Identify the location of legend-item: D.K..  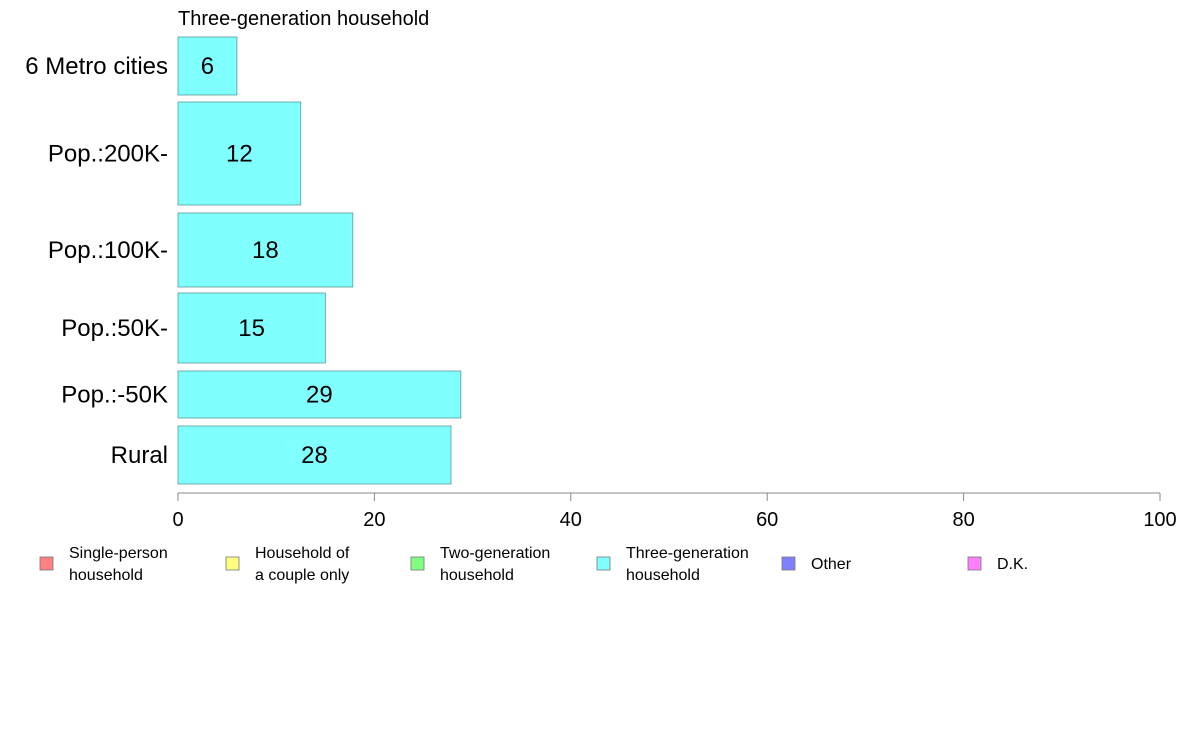
(997, 564).